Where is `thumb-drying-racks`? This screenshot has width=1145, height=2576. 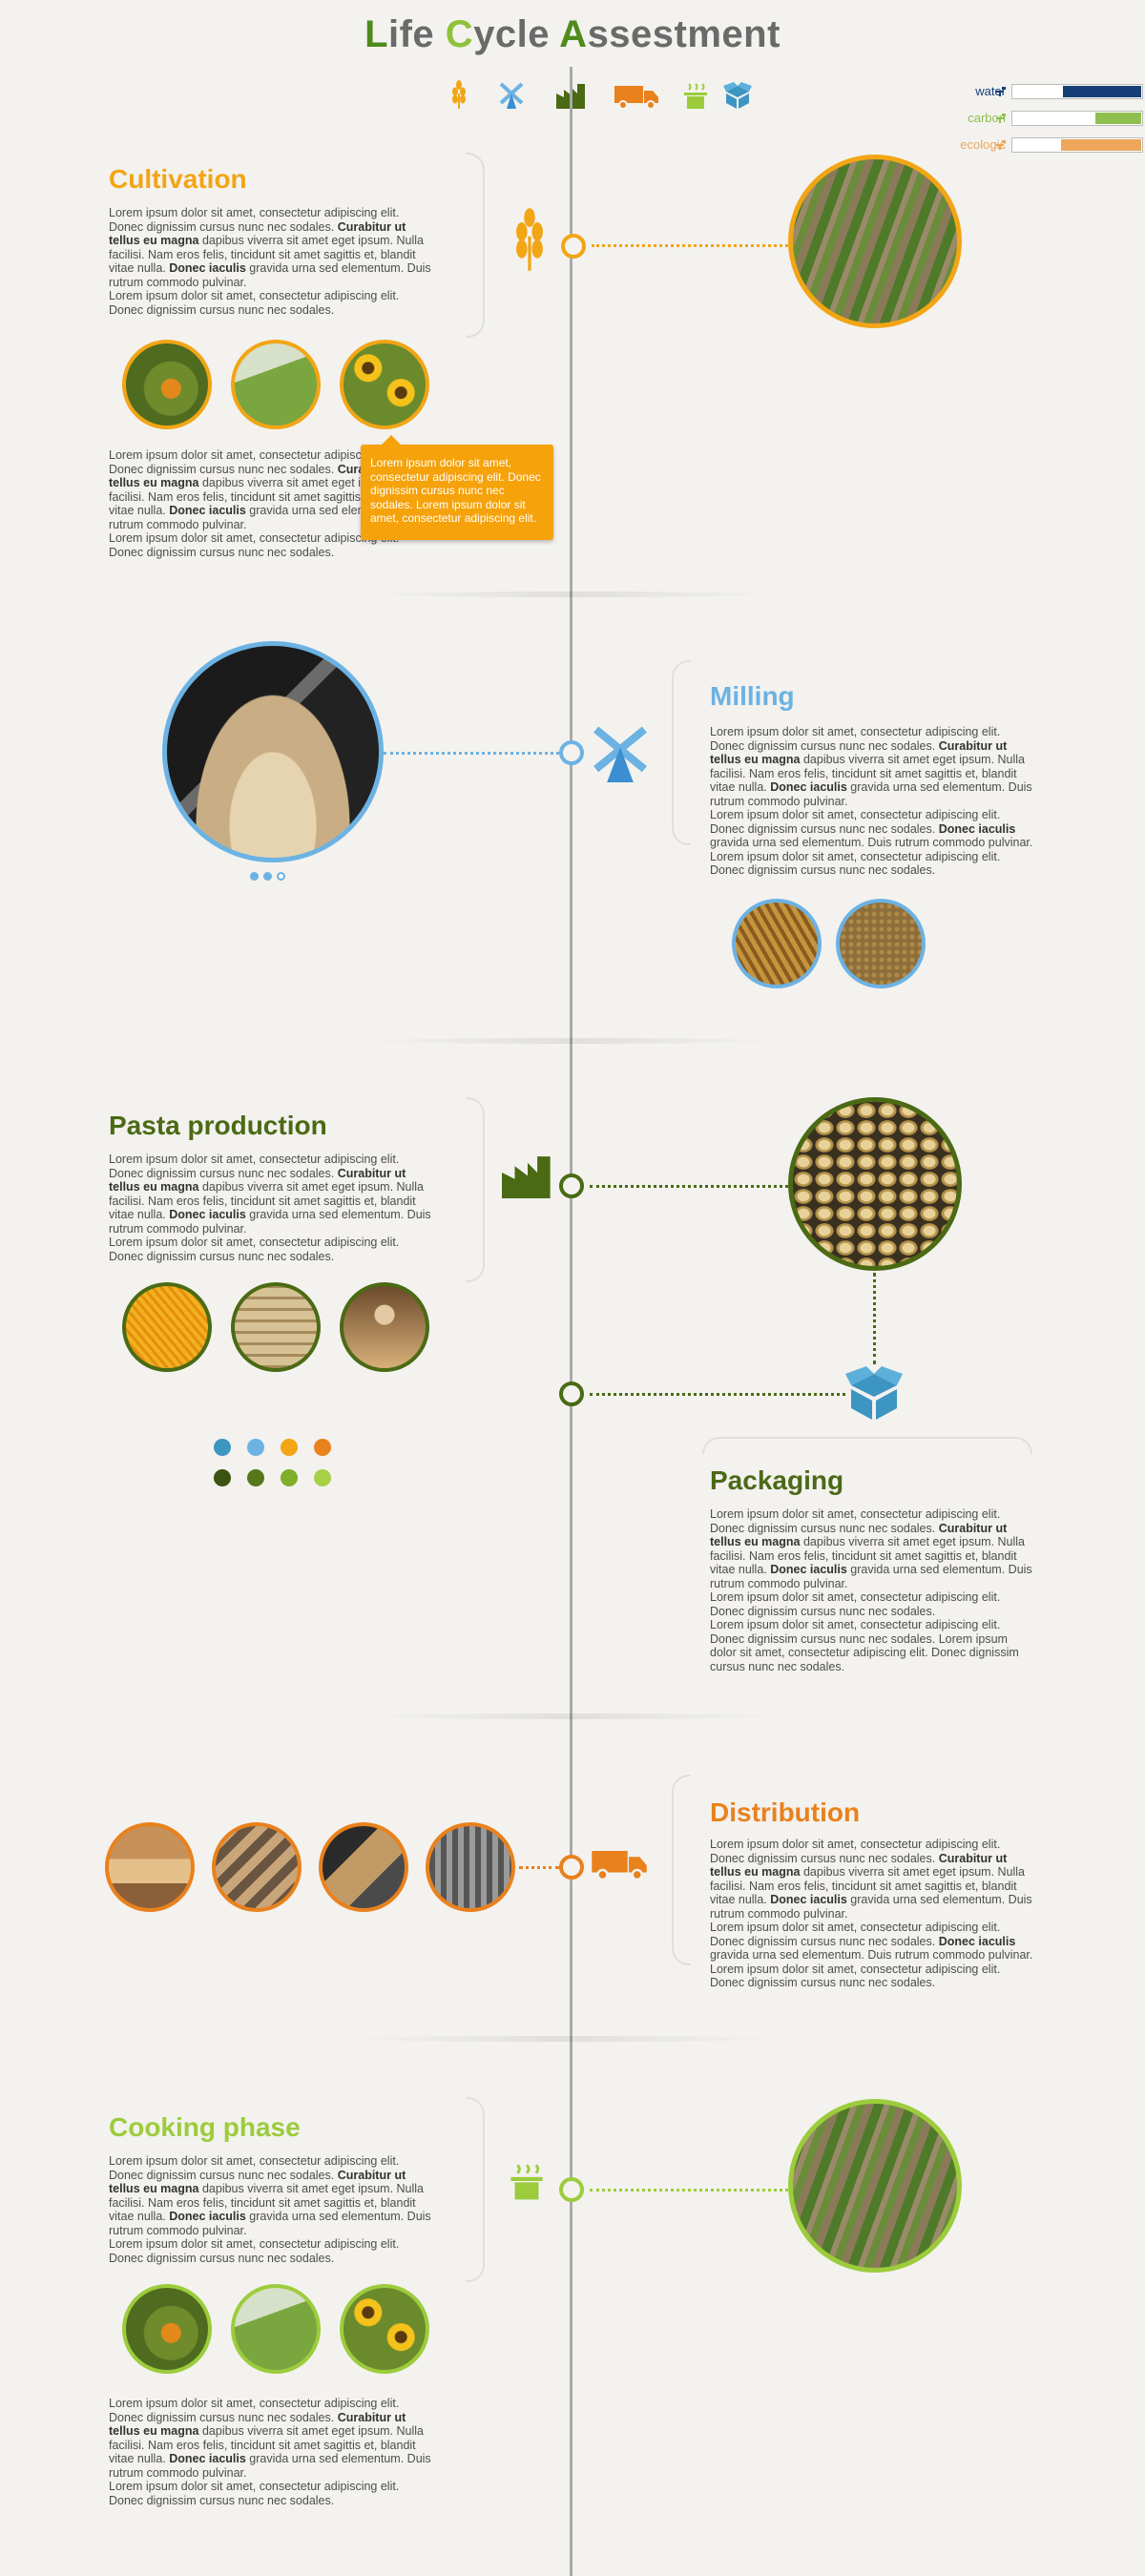
thumb-drying-racks is located at coordinates (276, 1327).